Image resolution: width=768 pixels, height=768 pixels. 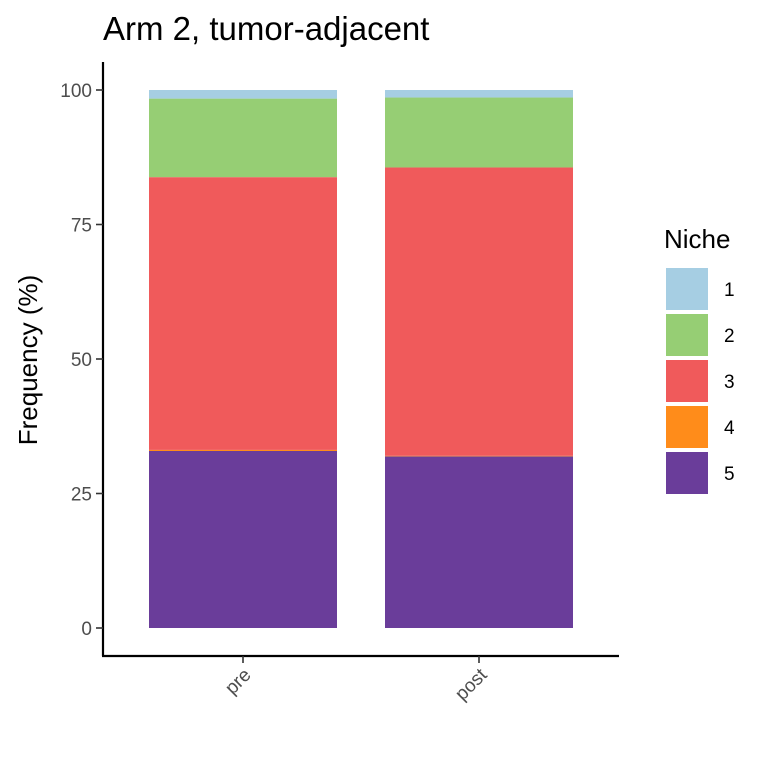 I want to click on chart-title: Arm 2, tumor-adjacent, so click(x=266, y=28).